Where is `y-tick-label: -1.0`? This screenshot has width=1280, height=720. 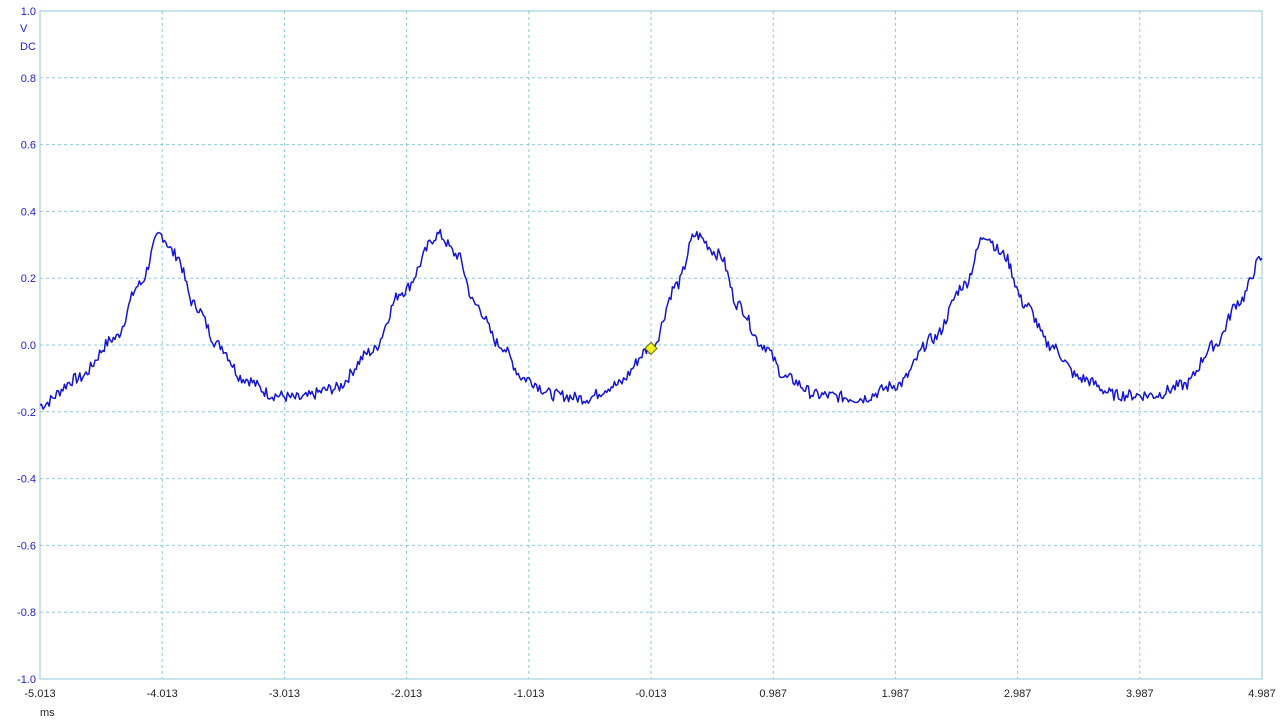
y-tick-label: -1.0 is located at coordinates (26, 680).